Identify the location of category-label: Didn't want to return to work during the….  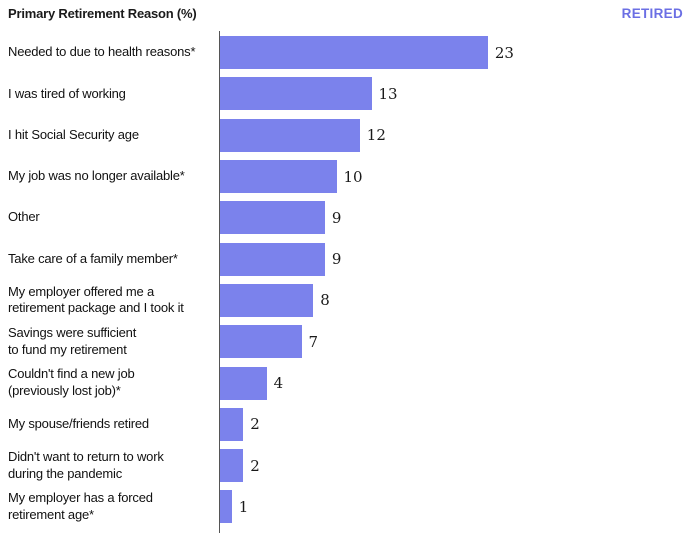
(86, 464).